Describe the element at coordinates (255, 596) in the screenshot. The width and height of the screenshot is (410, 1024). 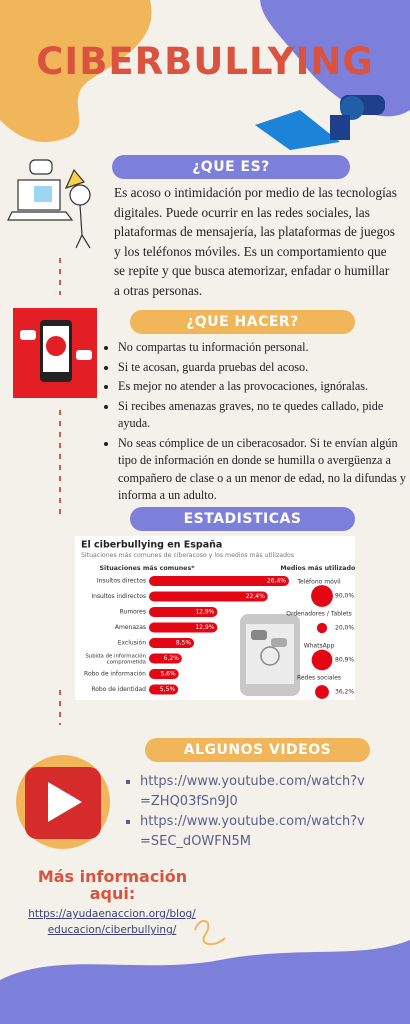
I see `bar-value-label: 22,4%` at that location.